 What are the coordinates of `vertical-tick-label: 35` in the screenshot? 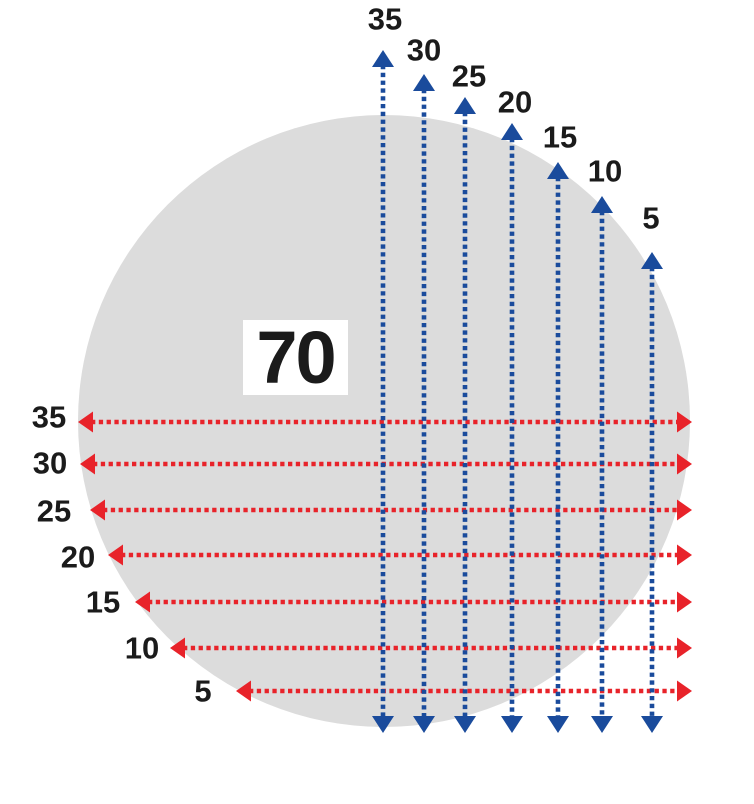 It's located at (385, 19).